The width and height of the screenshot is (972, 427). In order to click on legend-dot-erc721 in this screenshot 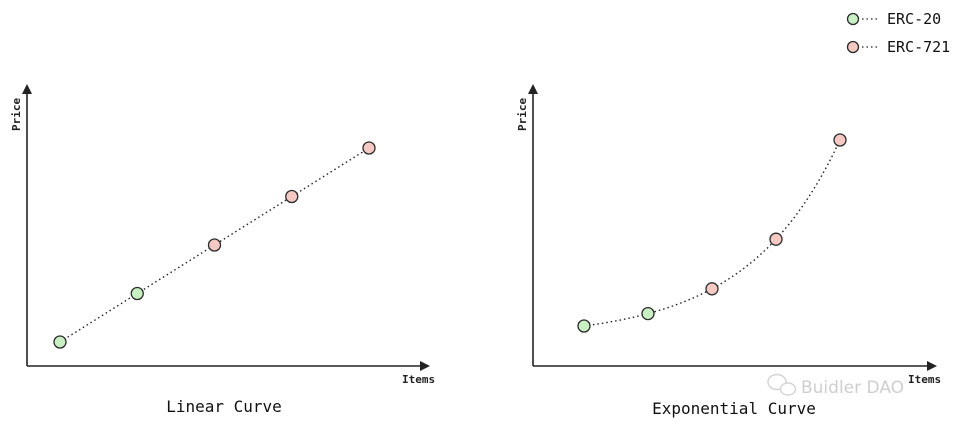, I will do `click(853, 47)`.